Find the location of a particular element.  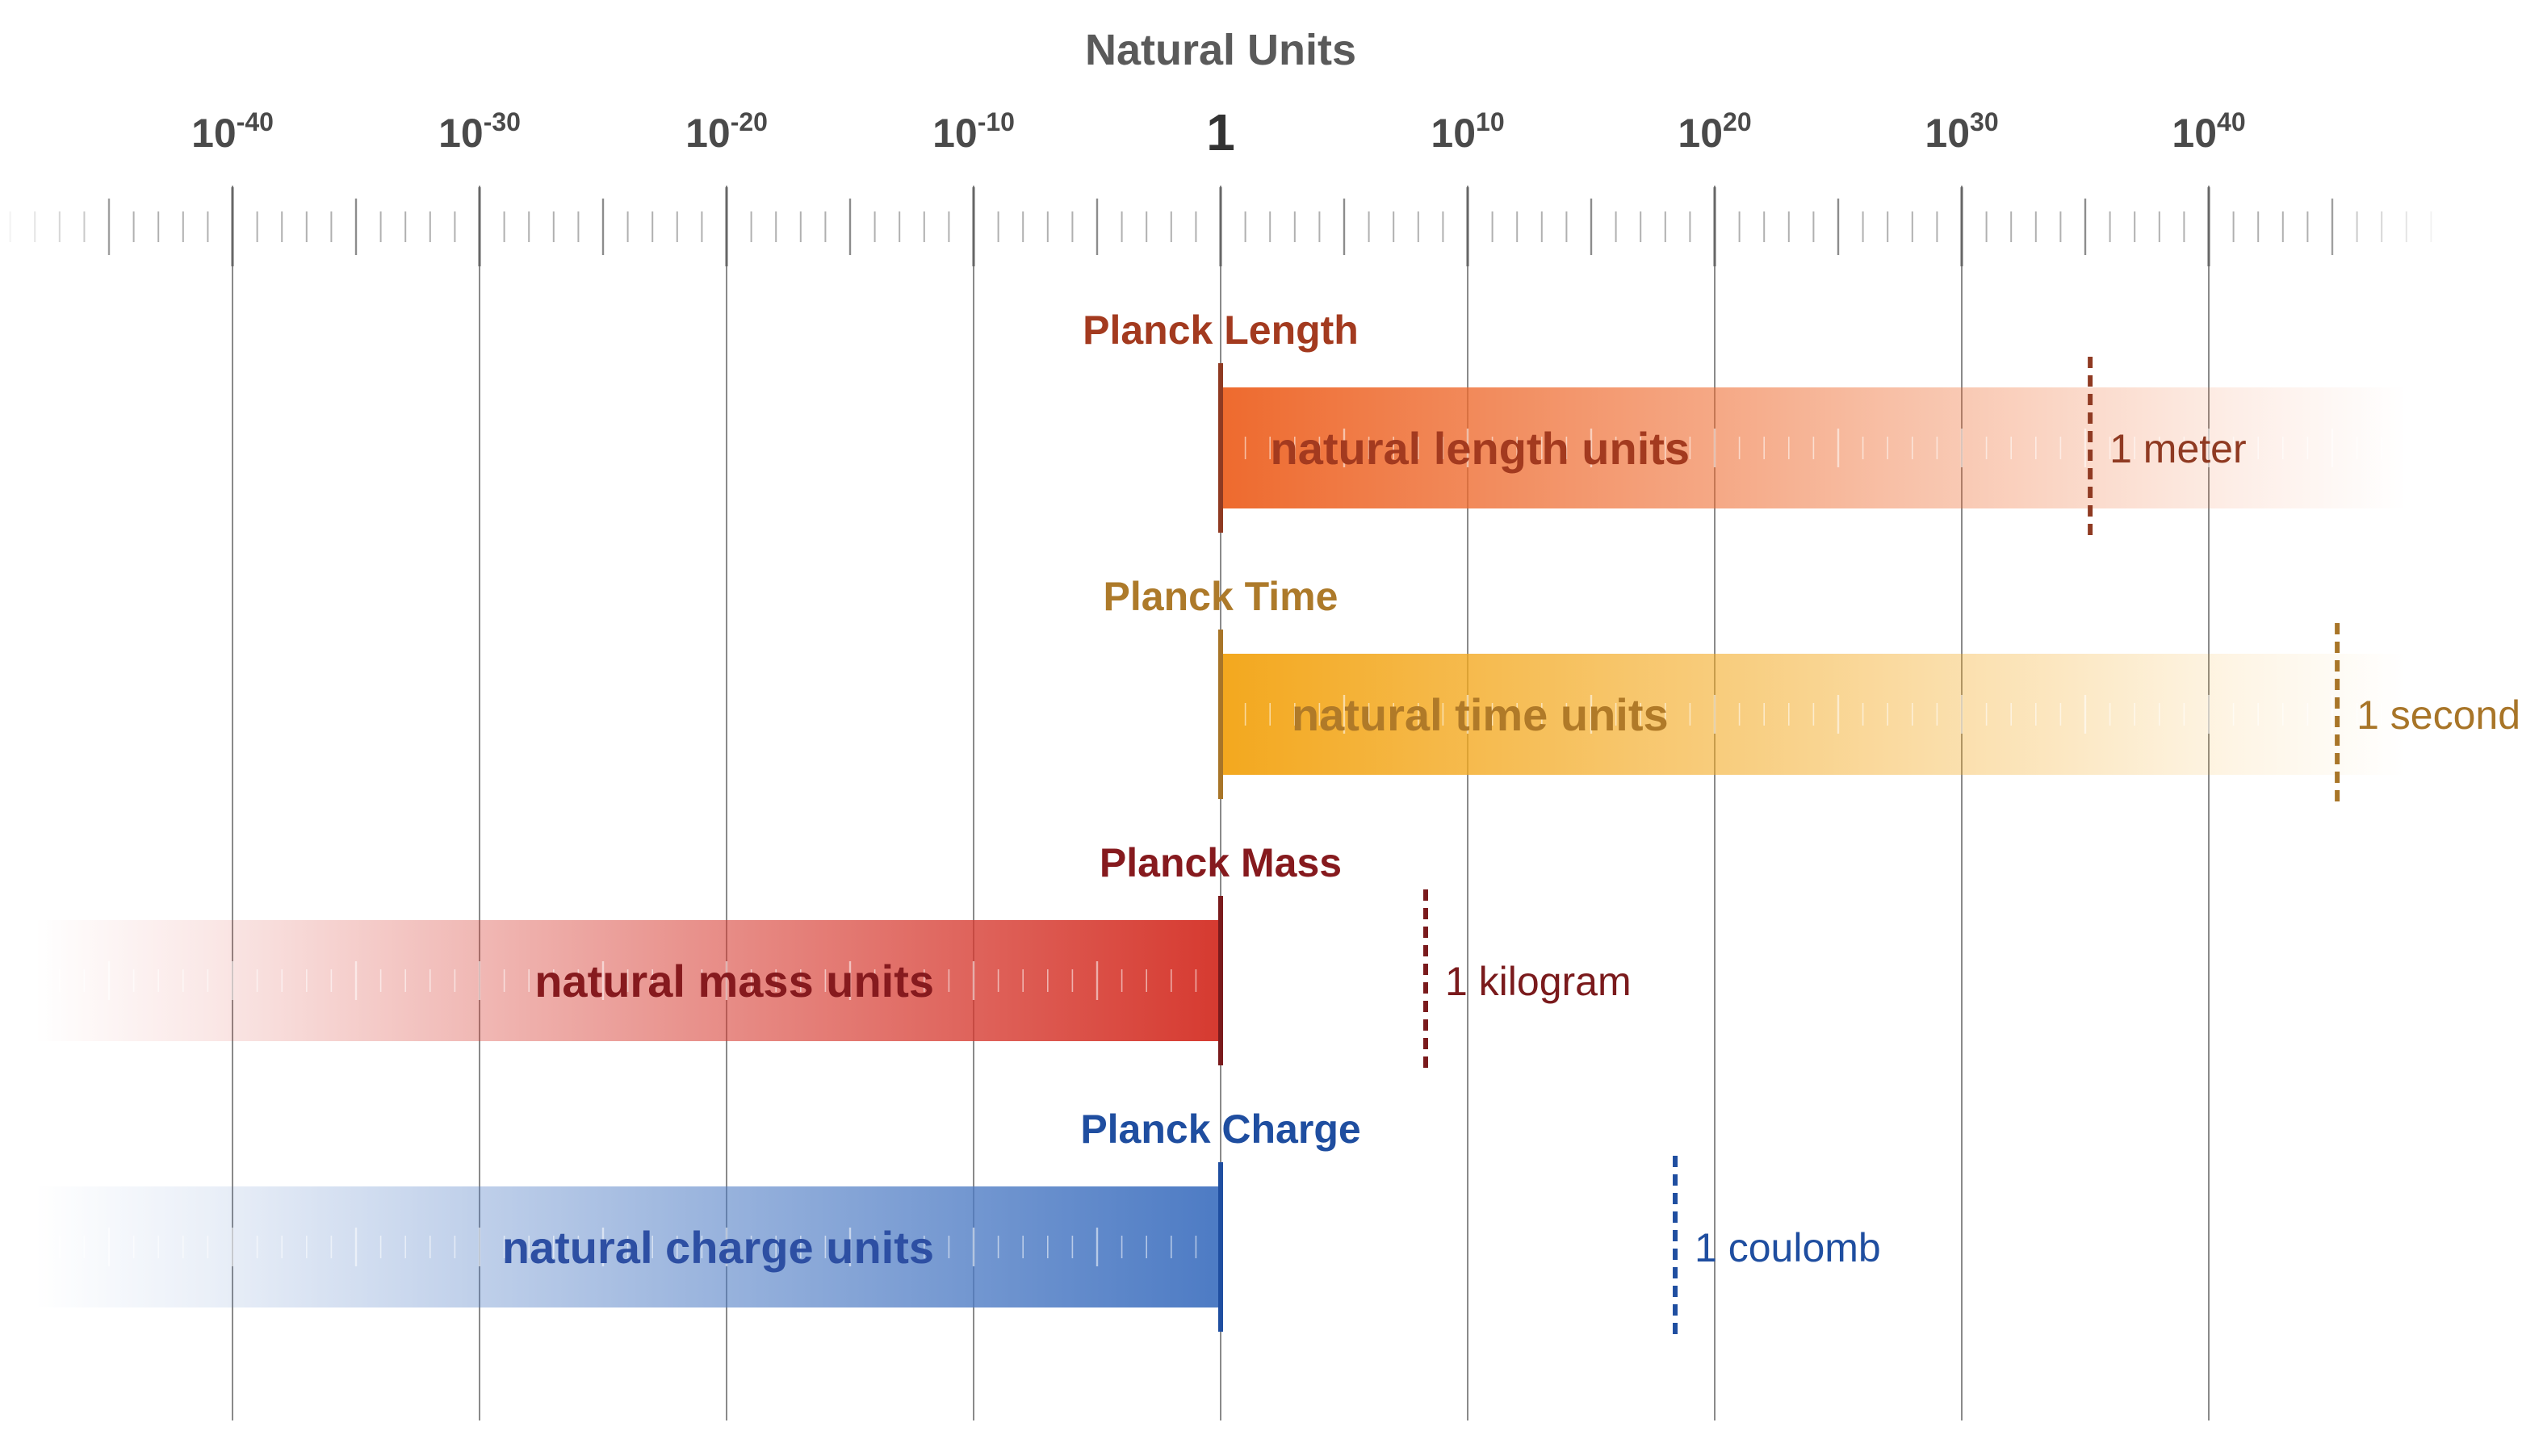

axis-tick-label: 1040 is located at coordinates (2208, 131).